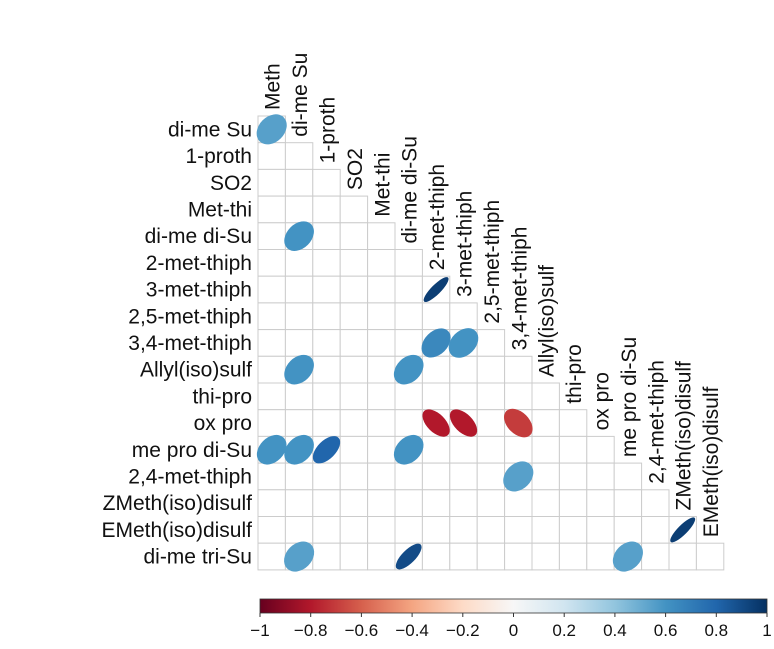 The image size is (774, 649). What do you see at coordinates (513, 606) in the screenshot?
I see `colorbar-gradient` at bounding box center [513, 606].